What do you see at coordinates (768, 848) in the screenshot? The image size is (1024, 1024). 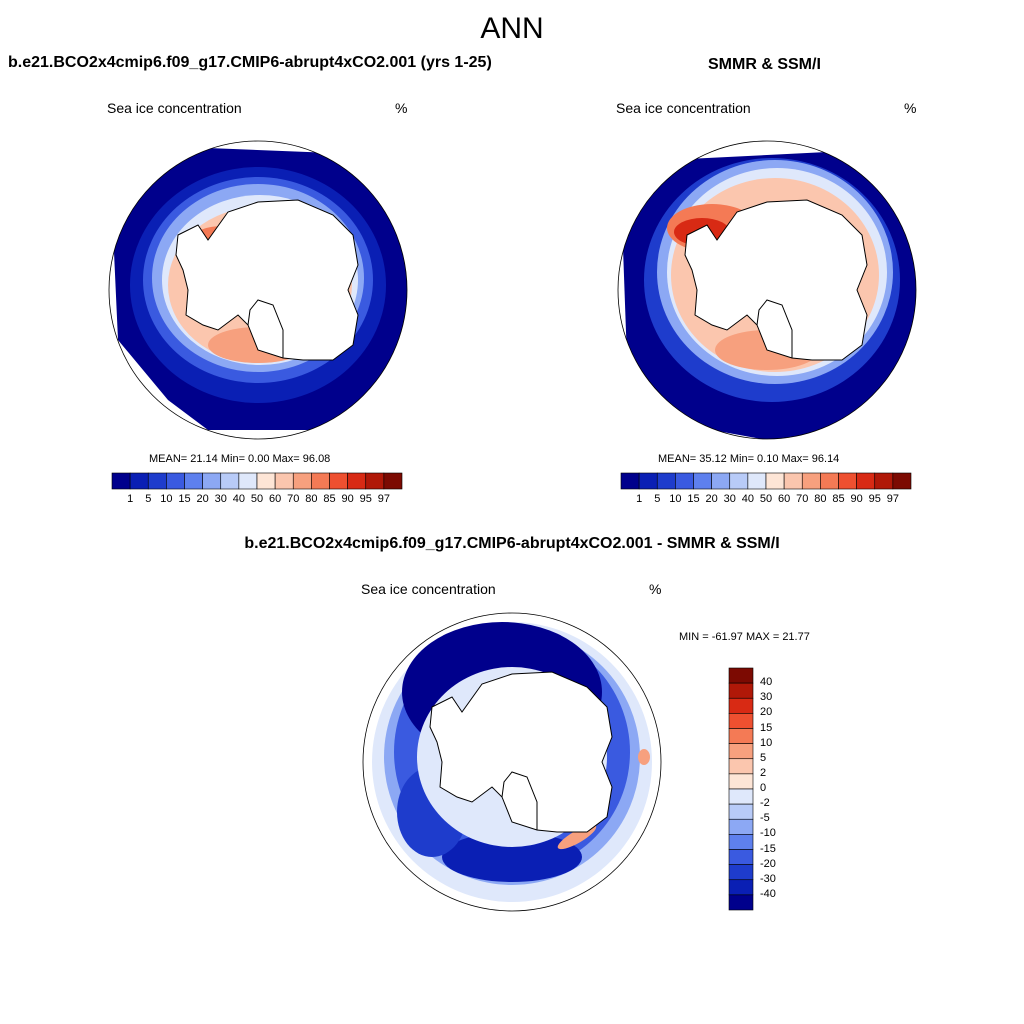 I see `colorbar-tick-label: -15` at bounding box center [768, 848].